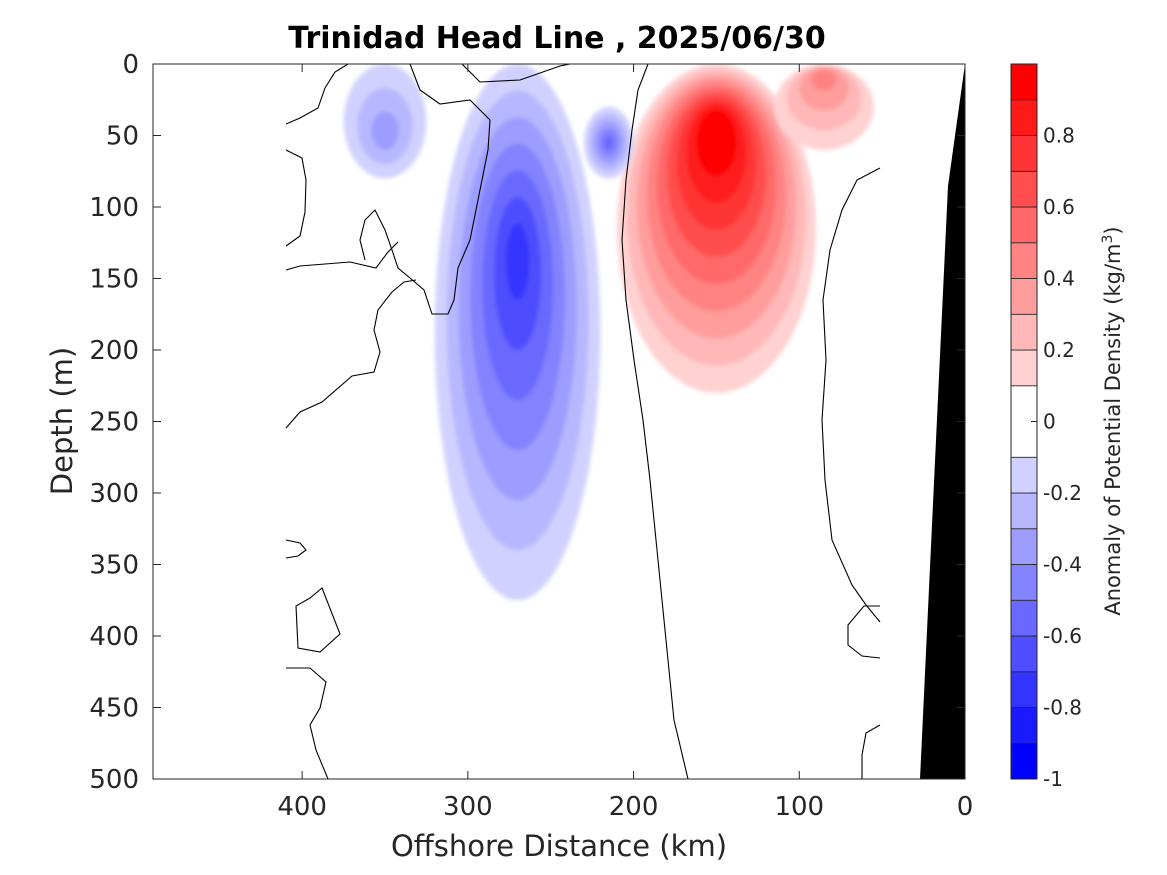 This screenshot has height=875, width=1167. I want to click on contour-line-west-cluster, so click(425, 189).